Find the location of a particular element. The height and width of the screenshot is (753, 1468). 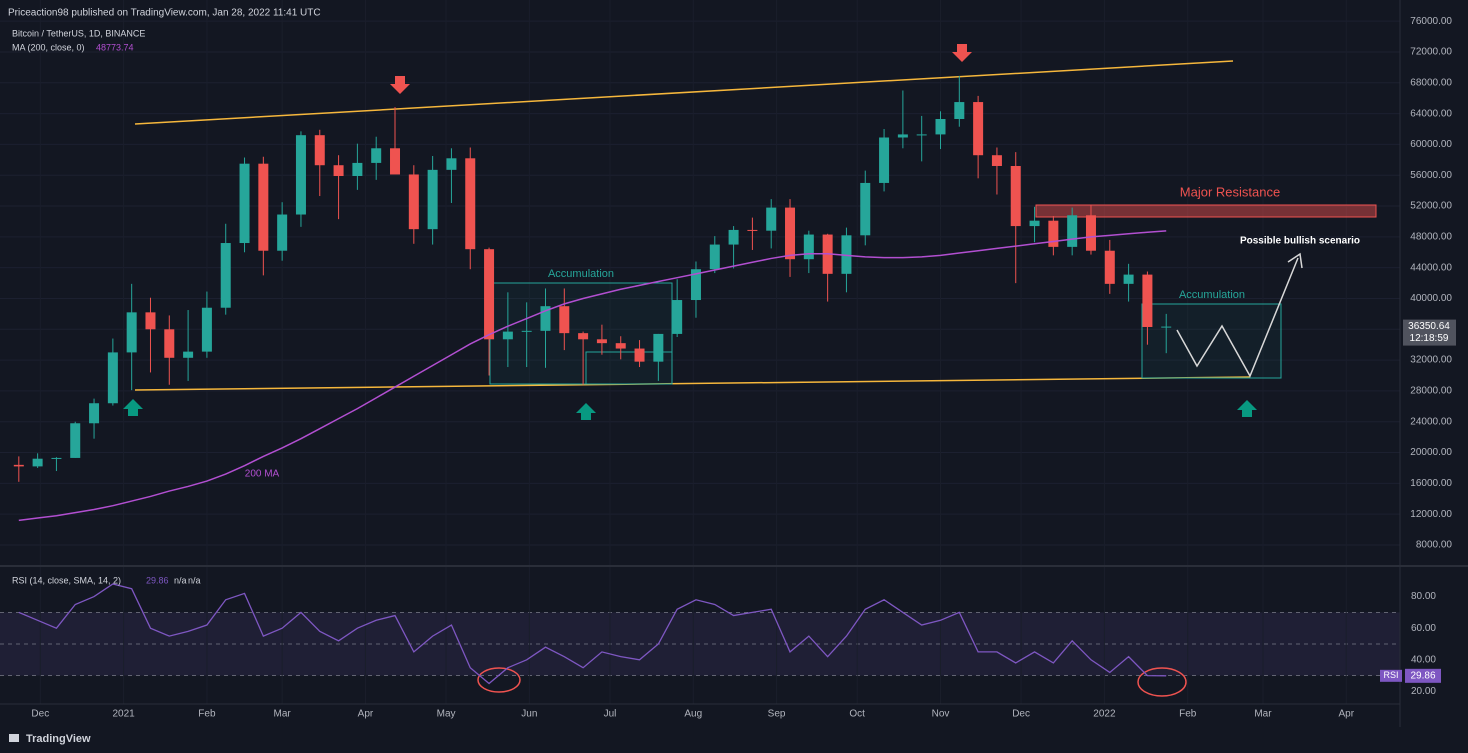

x-tick-label: 2021 is located at coordinates (123, 714).